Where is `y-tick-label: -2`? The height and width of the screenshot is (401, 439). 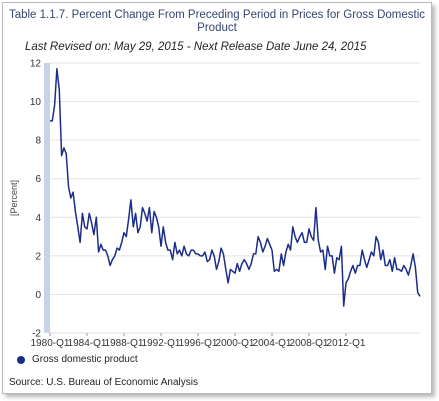
y-tick-label: -2 is located at coordinates (36, 334).